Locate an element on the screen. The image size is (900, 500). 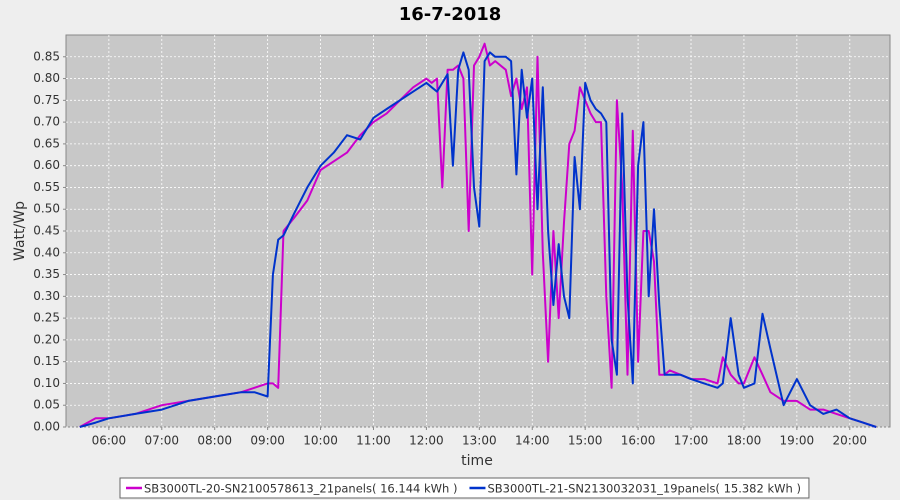
y-tick-label: 0.80 is located at coordinates (46, 78).